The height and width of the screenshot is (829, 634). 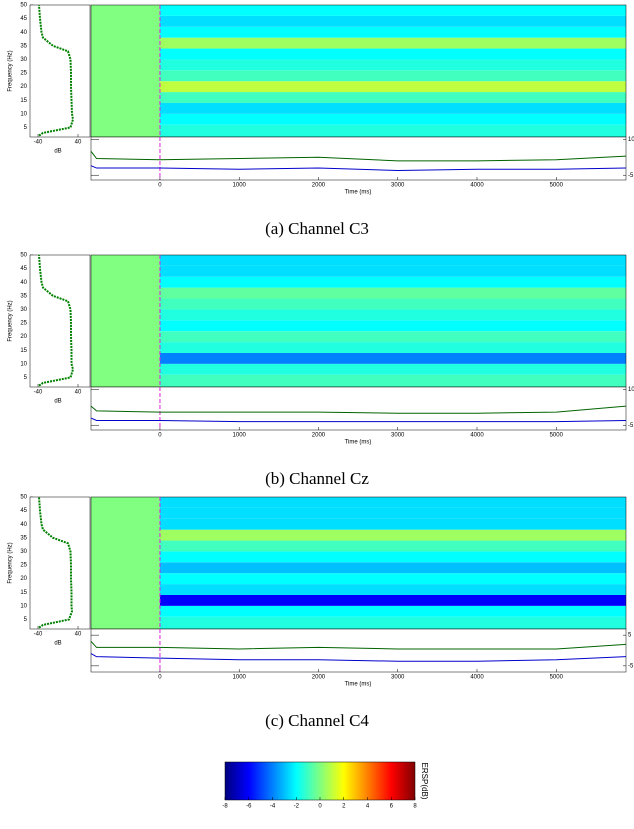 I want to click on x-tick-label: 1000, so click(x=240, y=678).